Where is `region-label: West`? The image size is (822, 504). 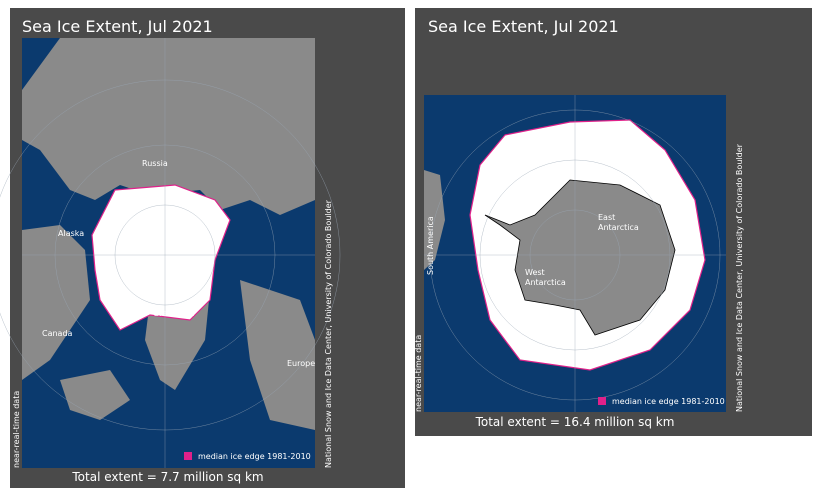
region-label: West is located at coordinates (535, 272).